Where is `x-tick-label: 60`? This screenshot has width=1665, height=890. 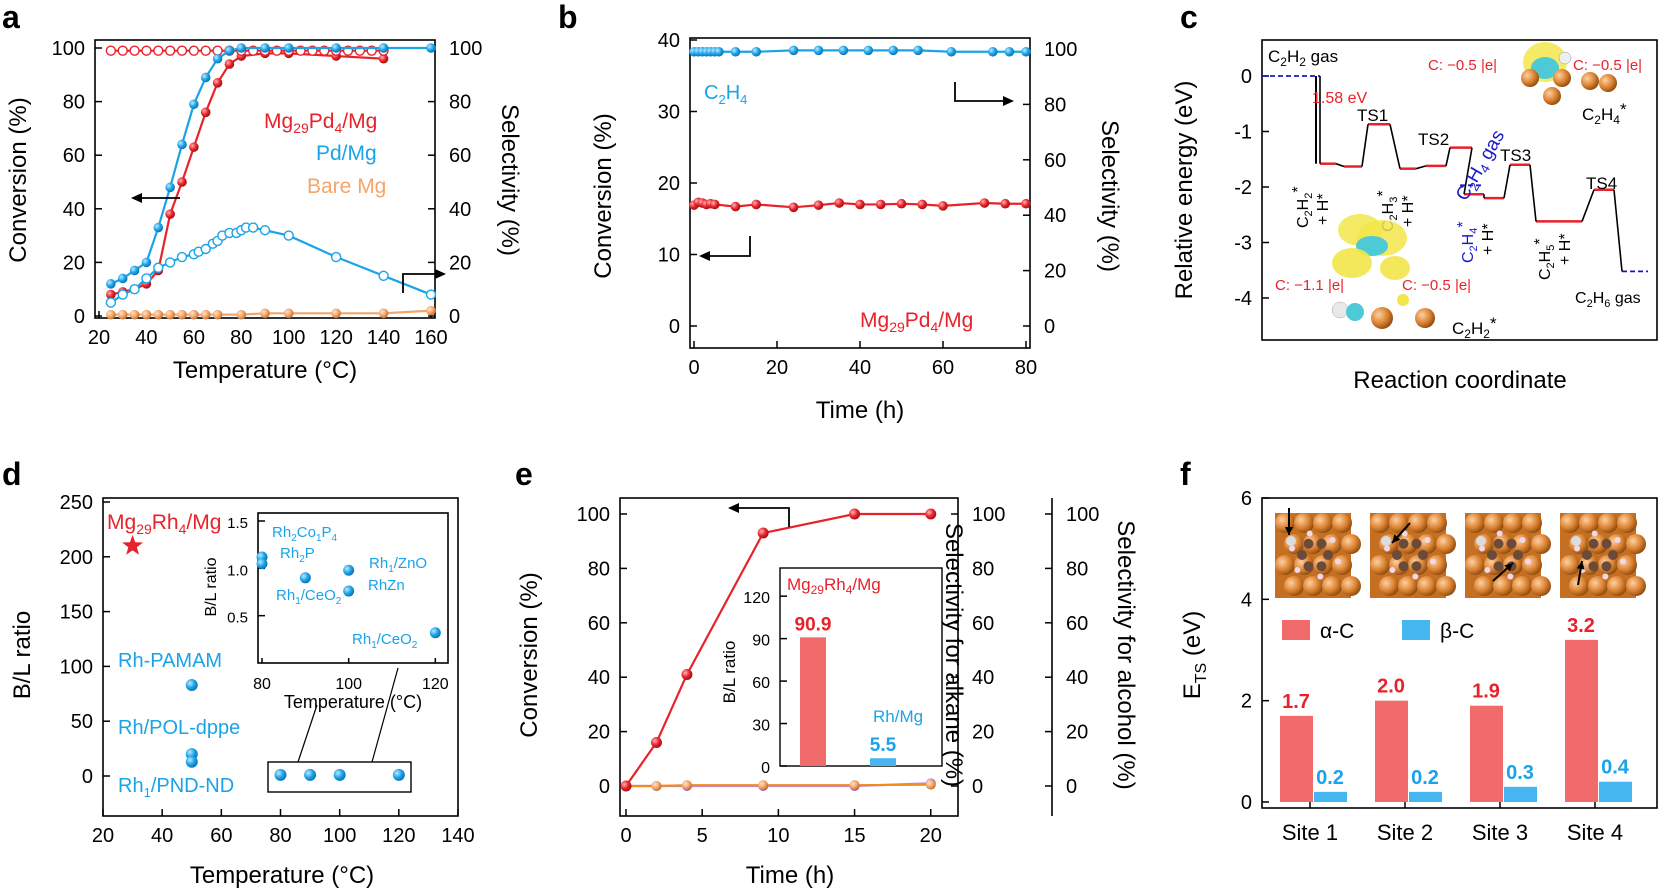
x-tick-label: 60 is located at coordinates (194, 338).